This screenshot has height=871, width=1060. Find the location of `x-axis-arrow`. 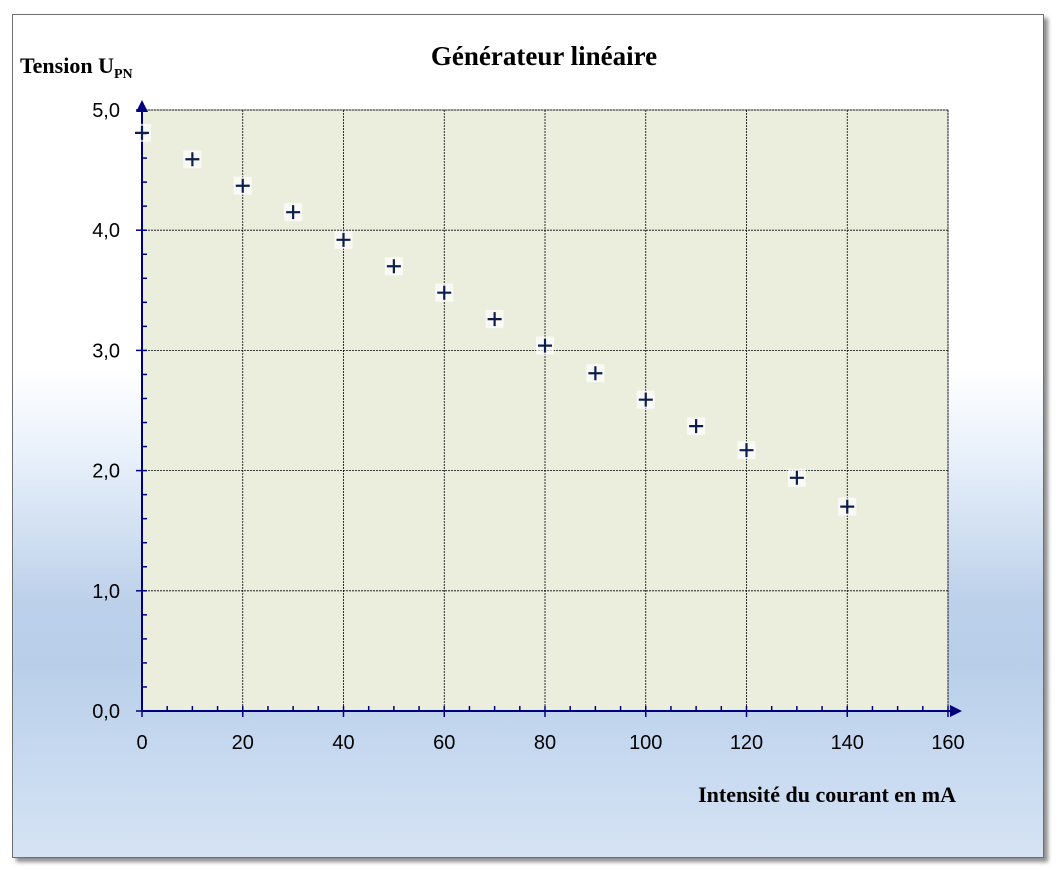

x-axis-arrow is located at coordinates (956, 711).